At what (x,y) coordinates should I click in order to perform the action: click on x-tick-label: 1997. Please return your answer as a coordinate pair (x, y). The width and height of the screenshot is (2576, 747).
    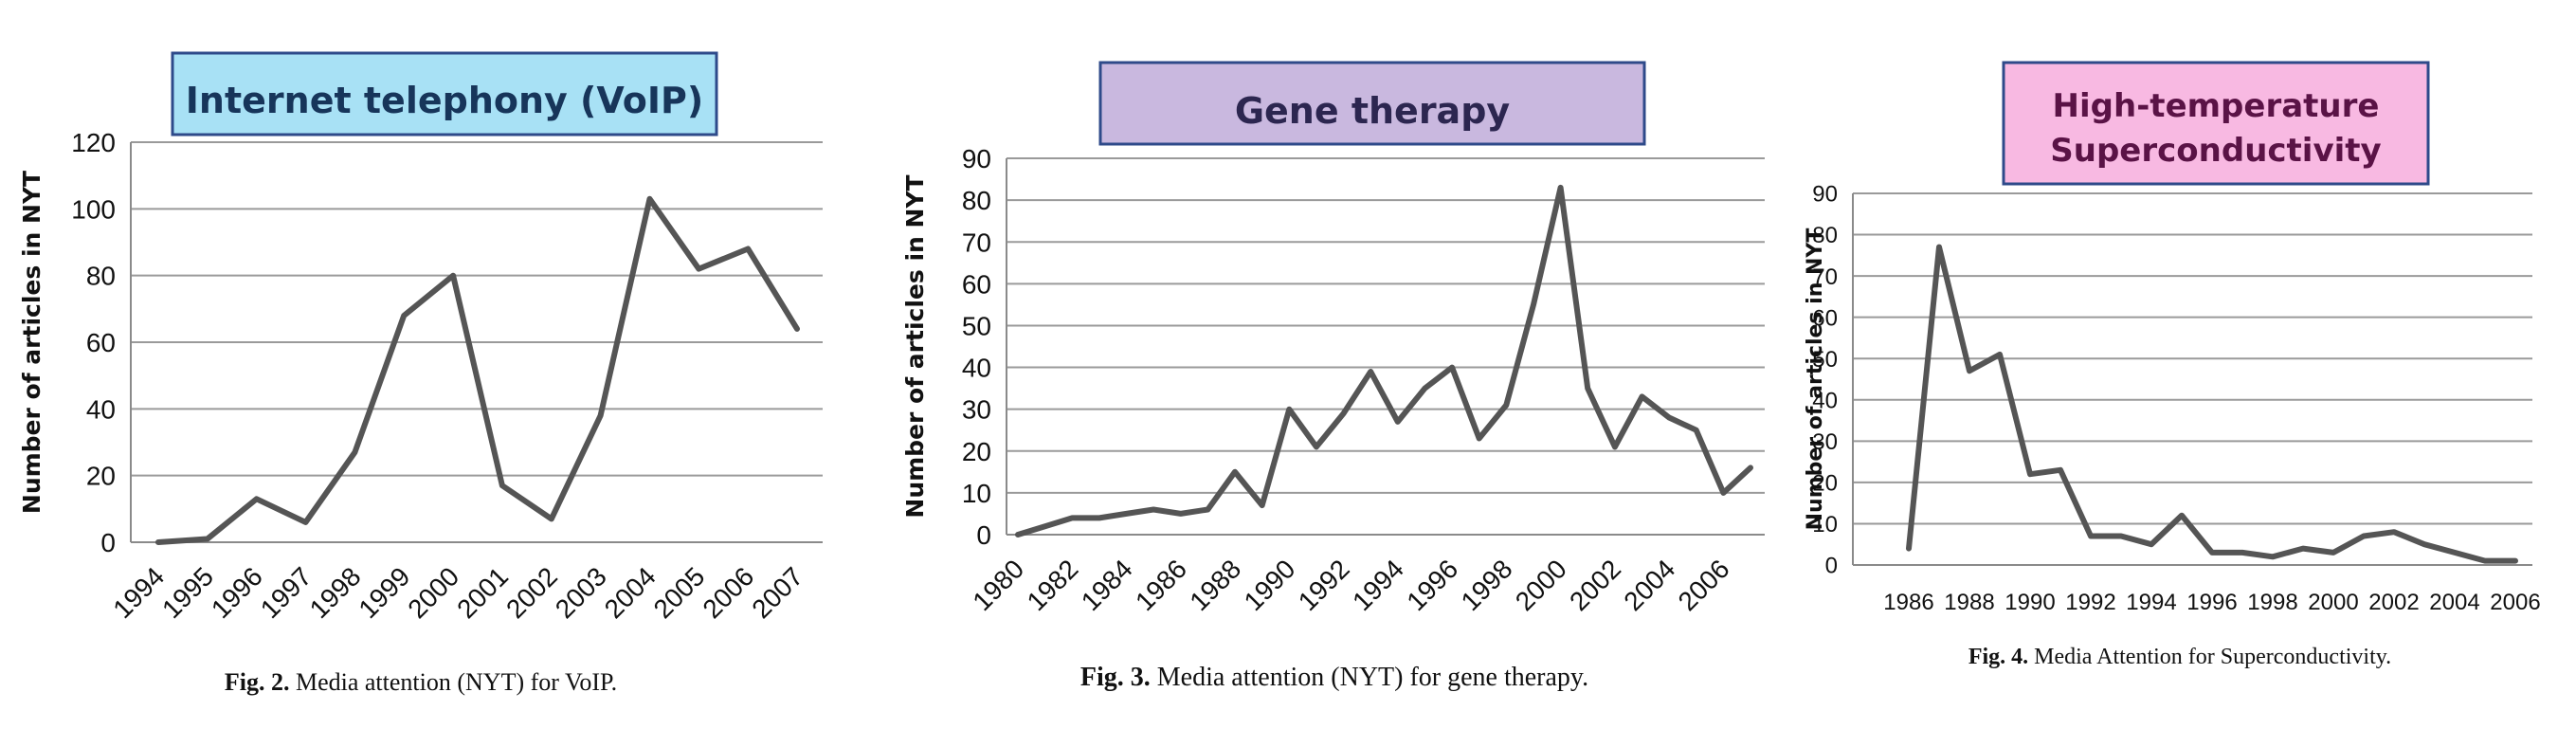
    Looking at the image, I should click on (286, 592).